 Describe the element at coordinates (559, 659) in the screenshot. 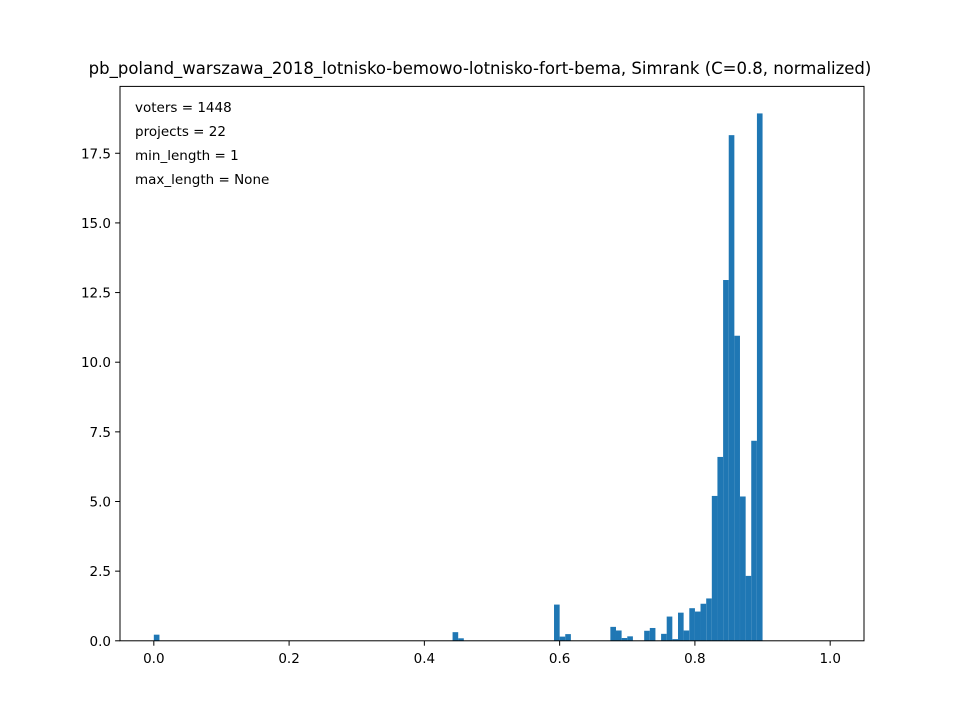

I see `x-tick-label: 0.6` at that location.